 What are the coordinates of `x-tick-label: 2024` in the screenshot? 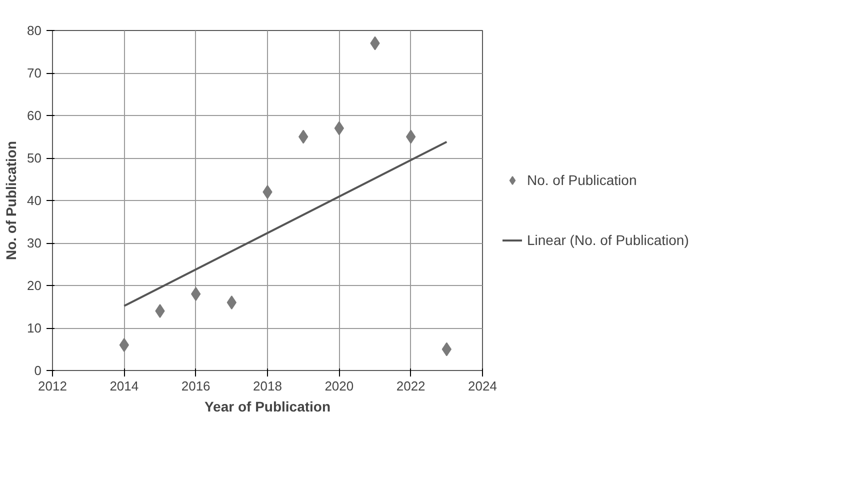 It's located at (482, 386).